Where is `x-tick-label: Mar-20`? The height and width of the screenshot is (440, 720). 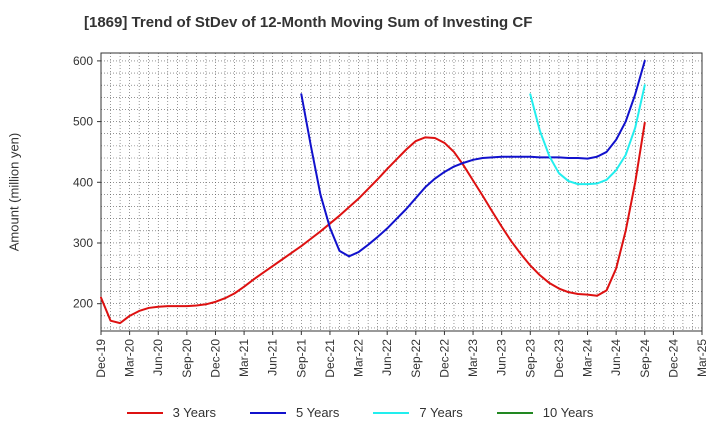 x-tick-label: Mar-20 is located at coordinates (130, 358).